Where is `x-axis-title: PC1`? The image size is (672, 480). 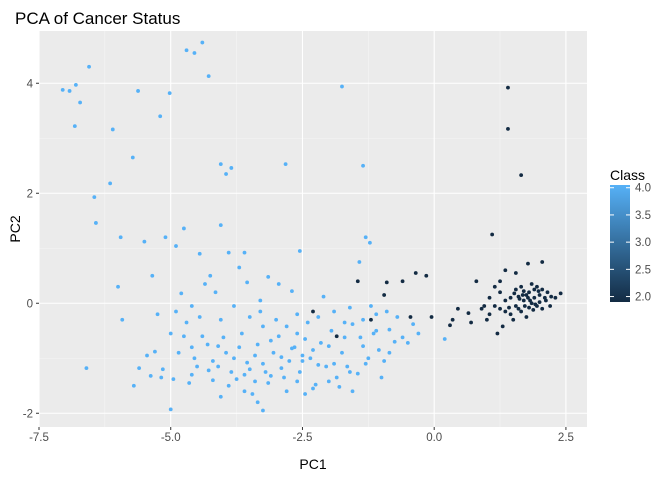 x-axis-title: PC1 is located at coordinates (312, 464).